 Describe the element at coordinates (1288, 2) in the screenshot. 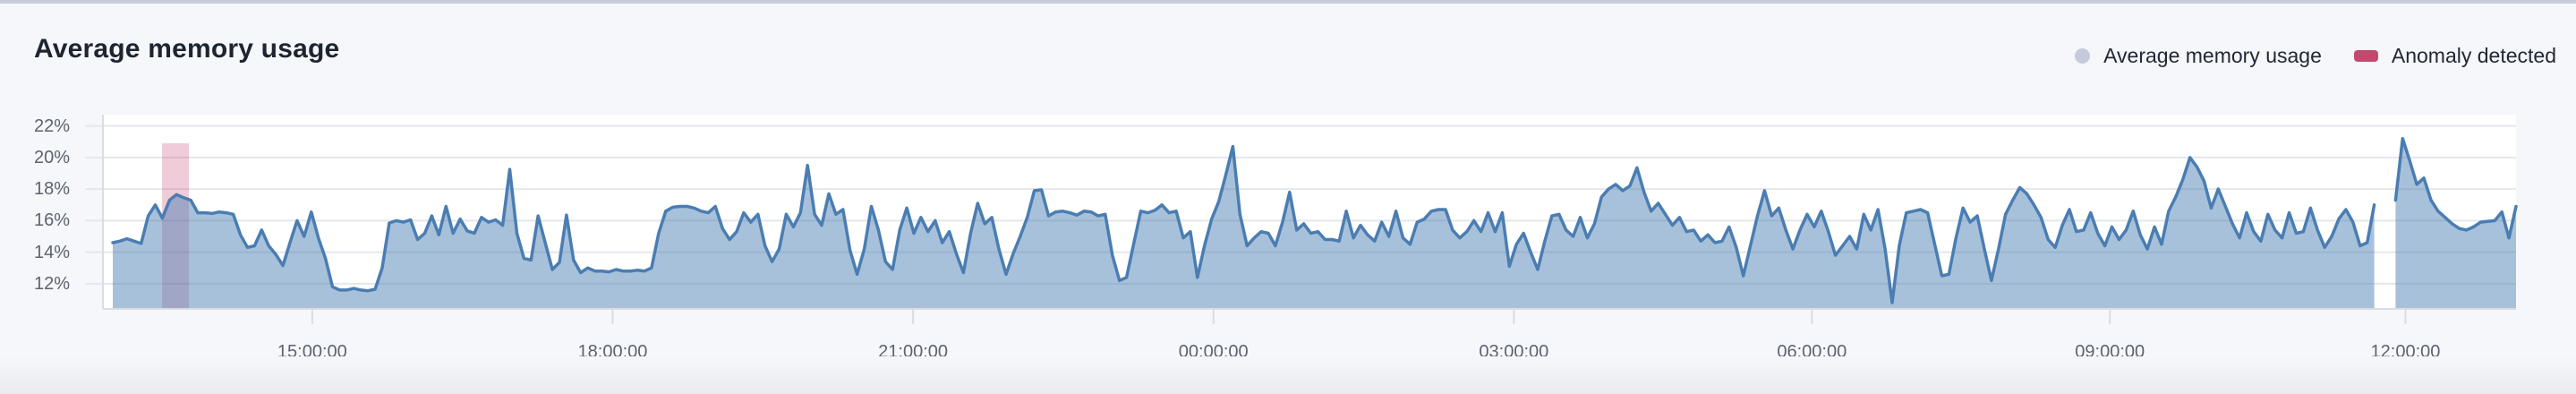

I see `top-border-strip` at that location.